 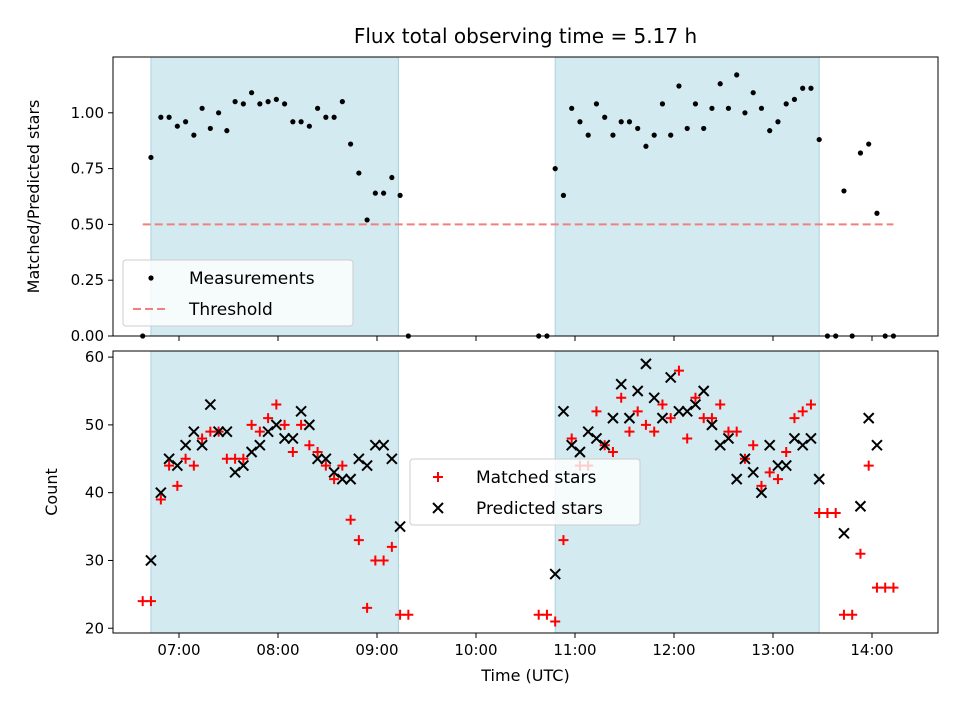 I want to click on x-tick-label: 07:00, so click(x=178, y=650).